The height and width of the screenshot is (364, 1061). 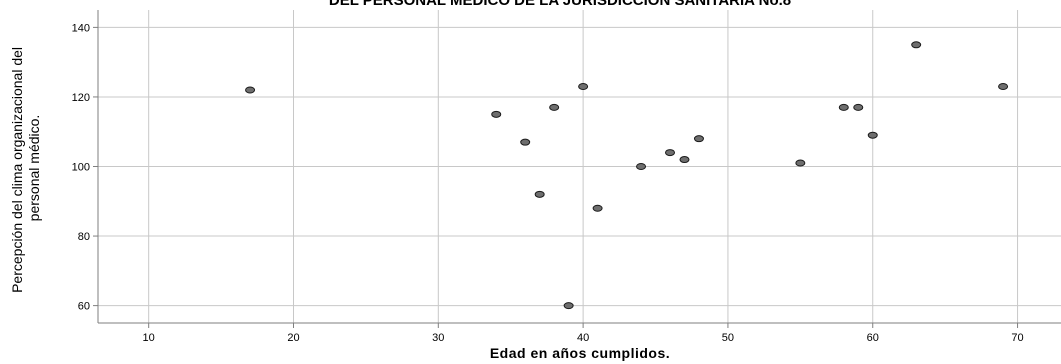 I want to click on x-tick-label: 40, so click(x=583, y=338).